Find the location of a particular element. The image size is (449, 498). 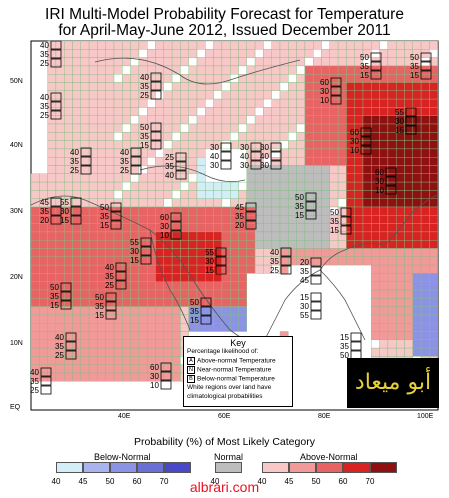

probability-value: 40 is located at coordinates (244, 156).